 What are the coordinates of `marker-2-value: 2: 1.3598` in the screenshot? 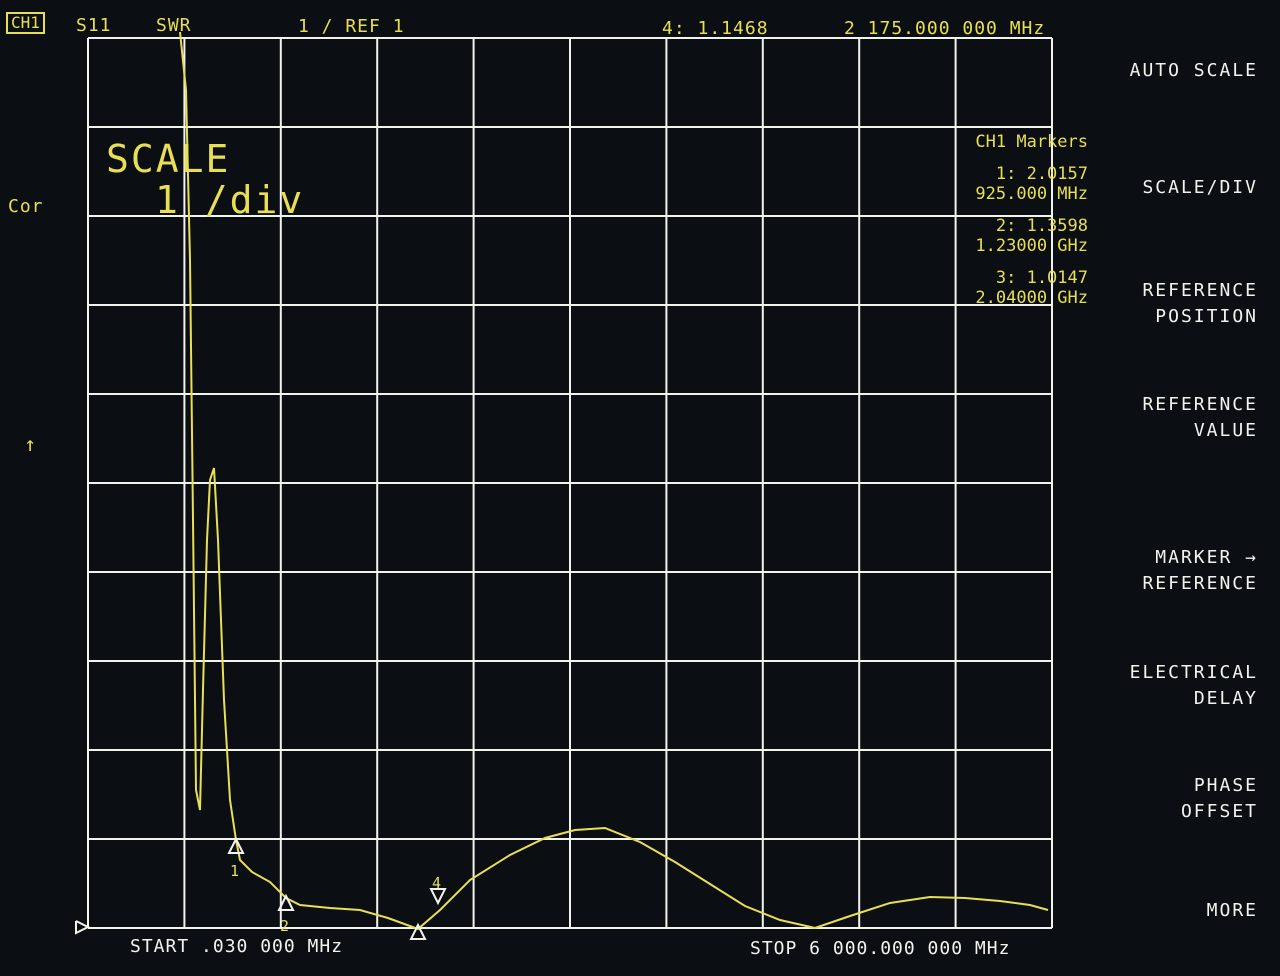 It's located at (1041, 226).